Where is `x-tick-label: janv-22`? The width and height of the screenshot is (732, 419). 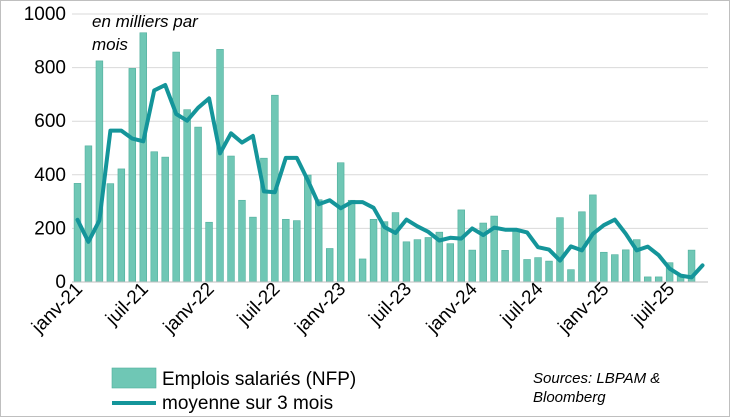 x-tick-label: janv-22 is located at coordinates (189, 309).